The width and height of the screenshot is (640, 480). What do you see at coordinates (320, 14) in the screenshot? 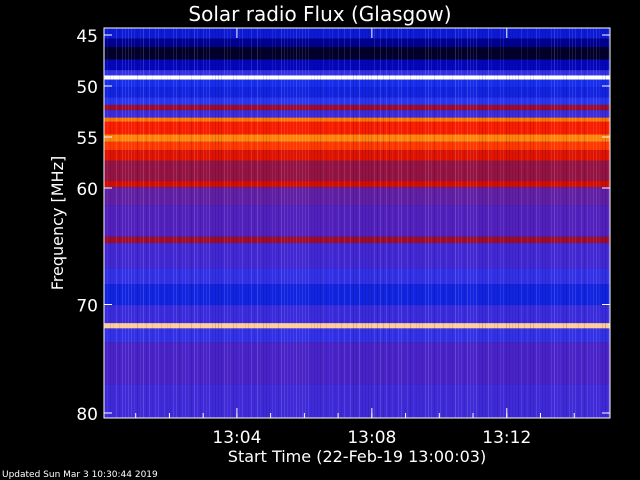
I see `chart-title: Solar radio Flux (Glasgow)` at bounding box center [320, 14].